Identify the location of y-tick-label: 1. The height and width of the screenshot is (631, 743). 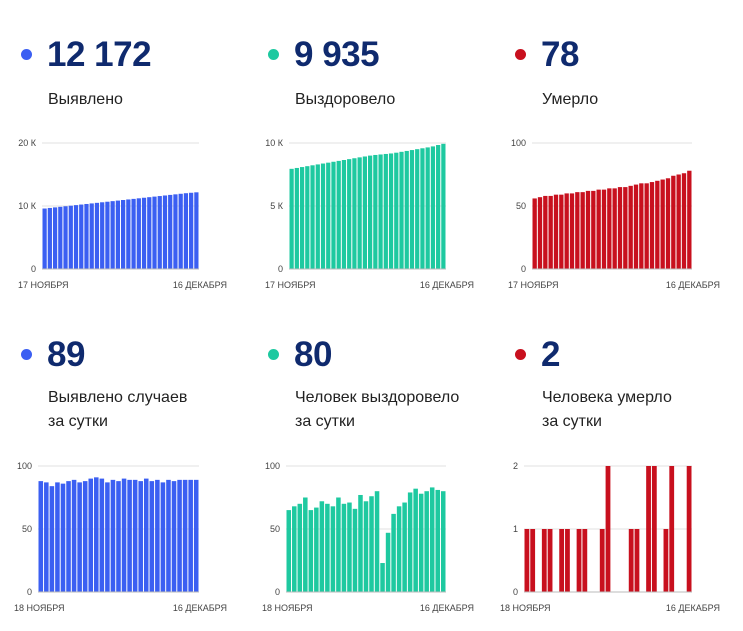
(515, 529).